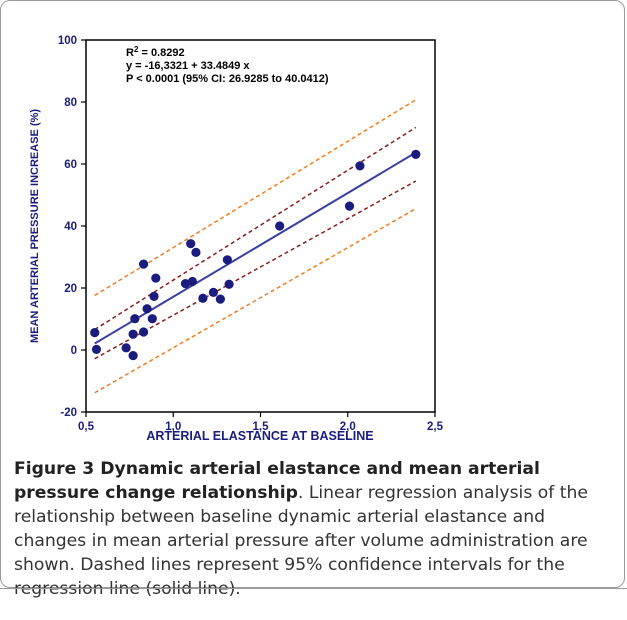  What do you see at coordinates (435, 427) in the screenshot?
I see `x-tick-label: 2,5` at bounding box center [435, 427].